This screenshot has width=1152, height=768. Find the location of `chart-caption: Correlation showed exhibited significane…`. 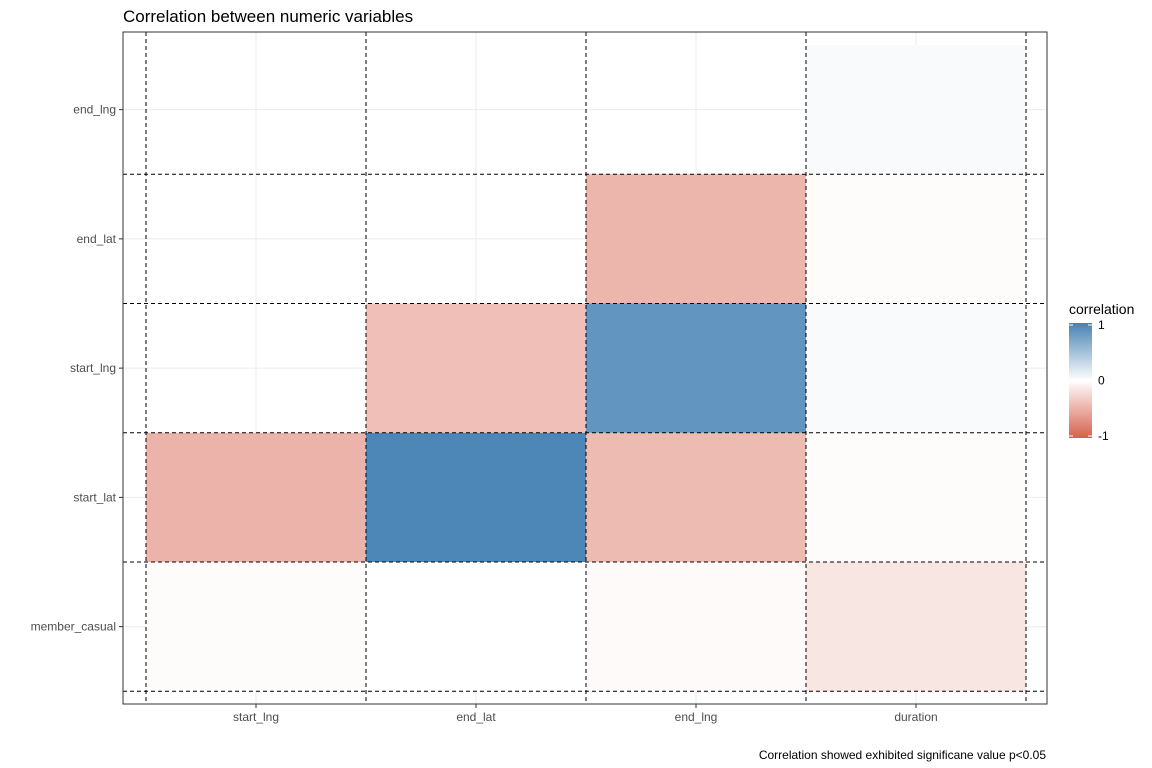

chart-caption: Correlation showed exhibited significane… is located at coordinates (903, 755).